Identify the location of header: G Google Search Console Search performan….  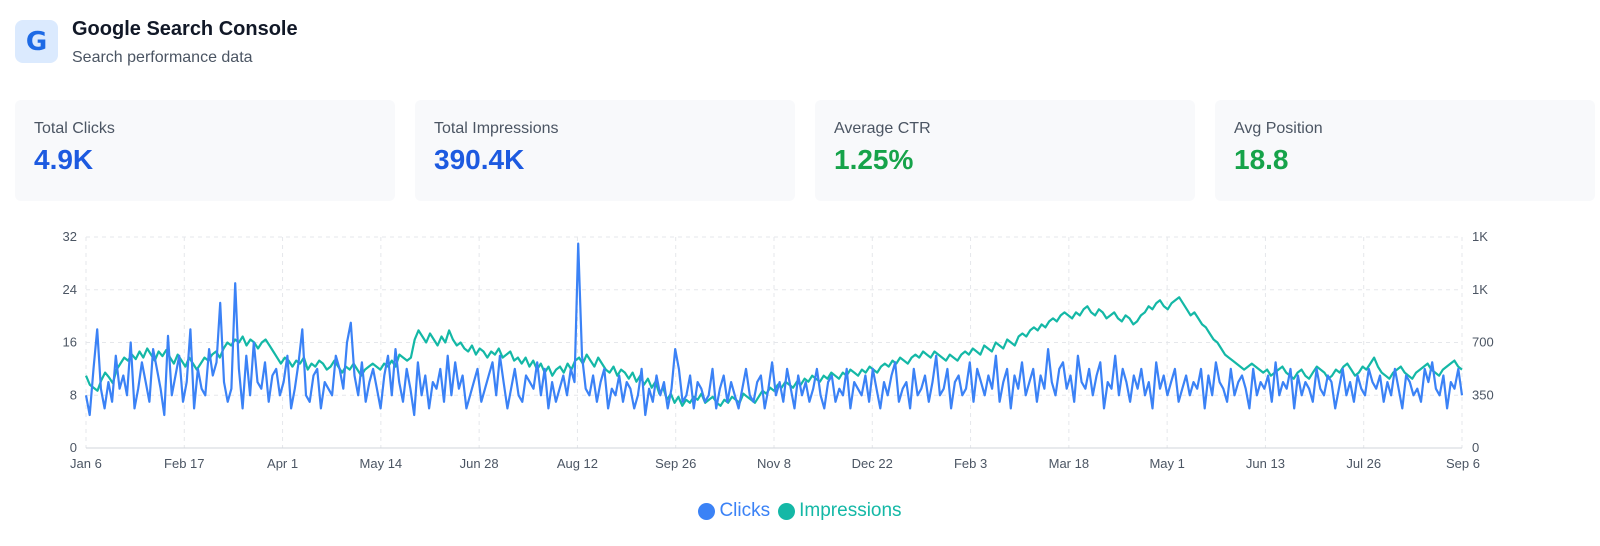
(156, 41).